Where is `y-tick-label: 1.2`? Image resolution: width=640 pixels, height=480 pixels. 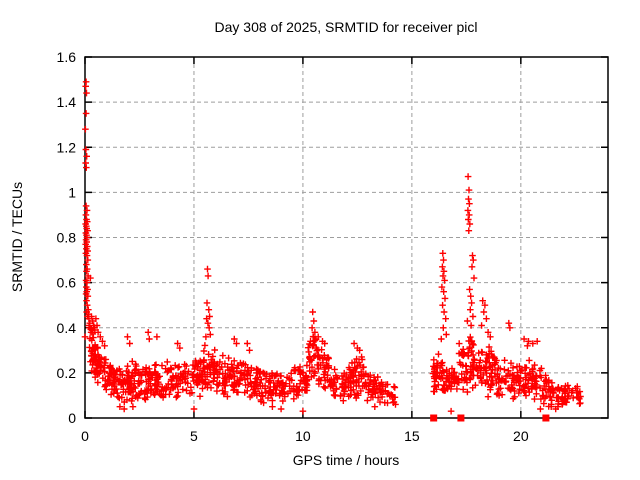
y-tick-label: 1.2 is located at coordinates (67, 147).